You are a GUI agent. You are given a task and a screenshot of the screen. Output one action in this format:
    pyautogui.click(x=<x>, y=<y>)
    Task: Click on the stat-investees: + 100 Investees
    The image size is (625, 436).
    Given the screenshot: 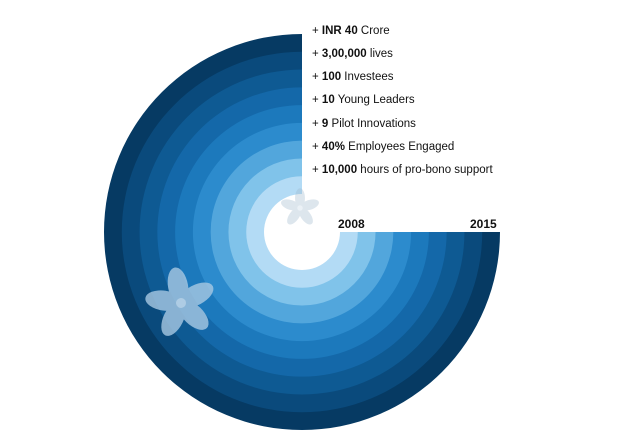 What is the action you would take?
    pyautogui.click(x=353, y=77)
    